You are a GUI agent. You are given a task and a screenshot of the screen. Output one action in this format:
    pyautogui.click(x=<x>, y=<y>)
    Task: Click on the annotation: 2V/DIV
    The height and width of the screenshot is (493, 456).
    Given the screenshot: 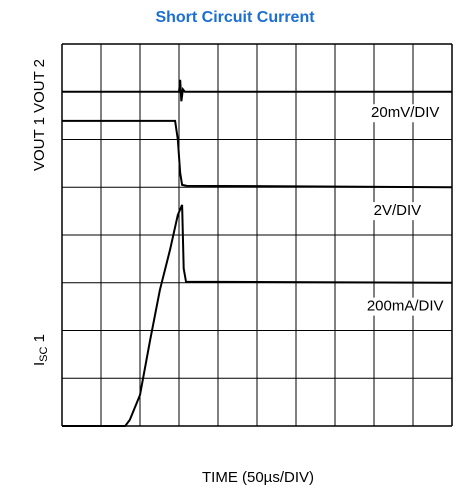 What is the action you would take?
    pyautogui.click(x=398, y=210)
    